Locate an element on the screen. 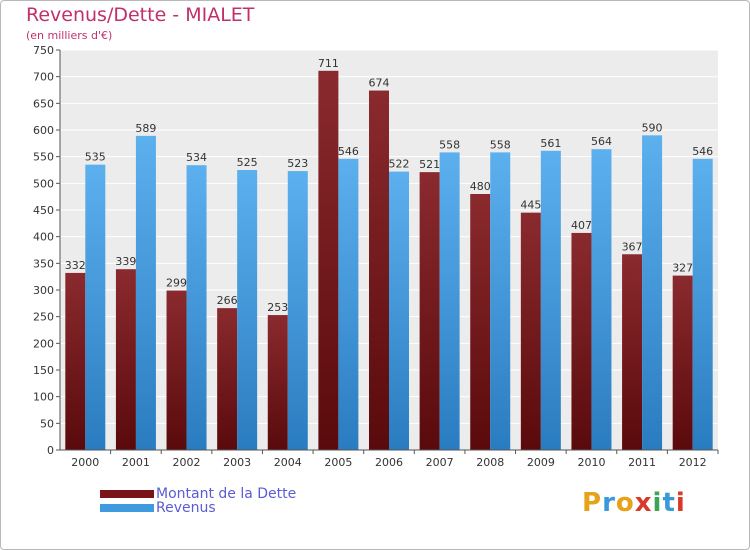 The height and width of the screenshot is (550, 750). data-label-debt: 674 is located at coordinates (379, 83).